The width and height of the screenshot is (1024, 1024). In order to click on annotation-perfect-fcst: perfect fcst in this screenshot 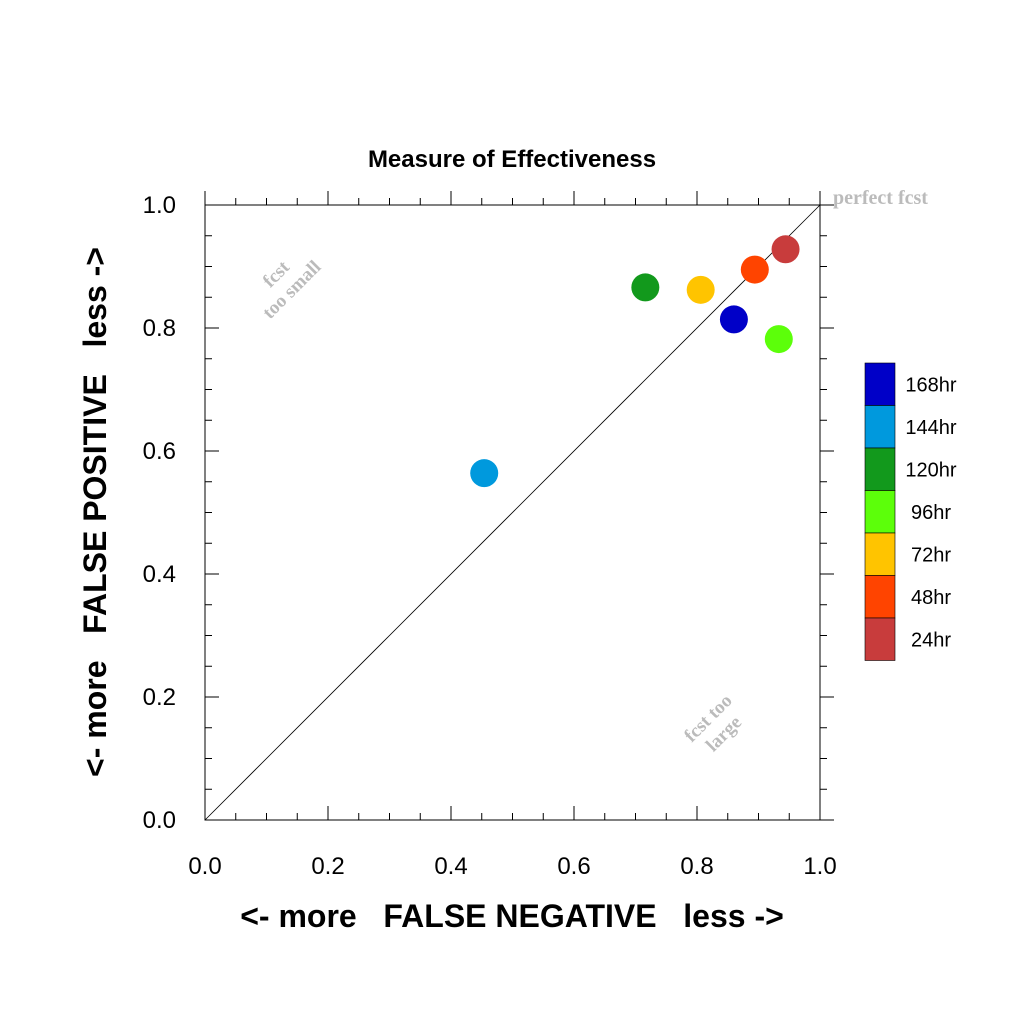, I will do `click(880, 198)`.